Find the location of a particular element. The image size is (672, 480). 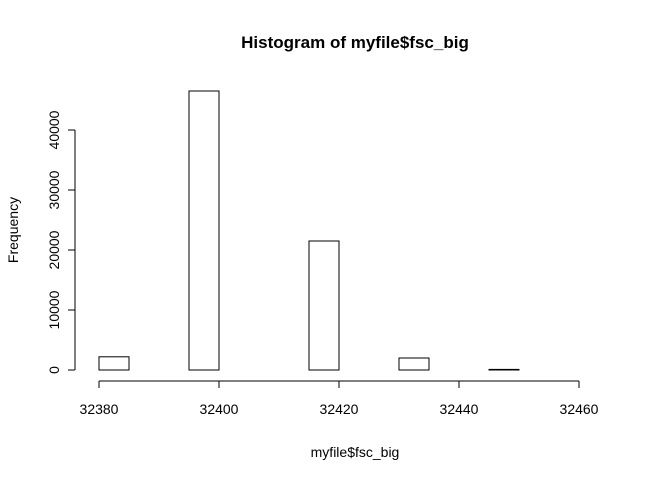

y-tick-label-1: 10000 is located at coordinates (54, 309).